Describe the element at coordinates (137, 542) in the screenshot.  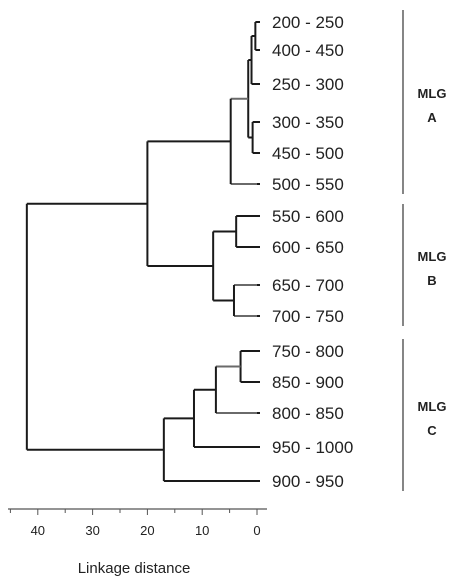
I see `distance-axis: 40 30 20 10 0 Linkage distance` at that location.